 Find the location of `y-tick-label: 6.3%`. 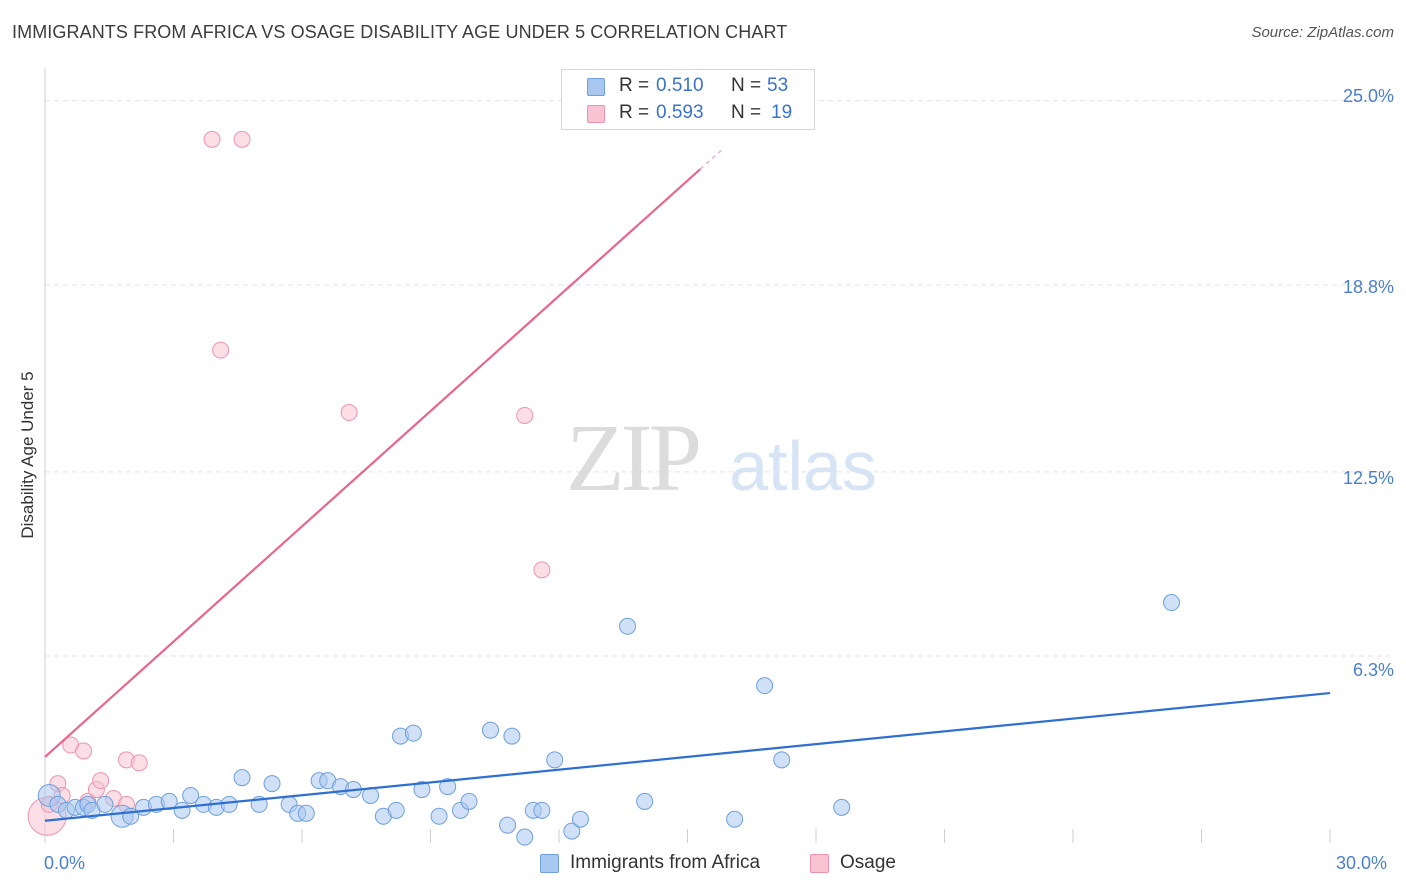

y-tick-label: 6.3% is located at coordinates (1373, 670).